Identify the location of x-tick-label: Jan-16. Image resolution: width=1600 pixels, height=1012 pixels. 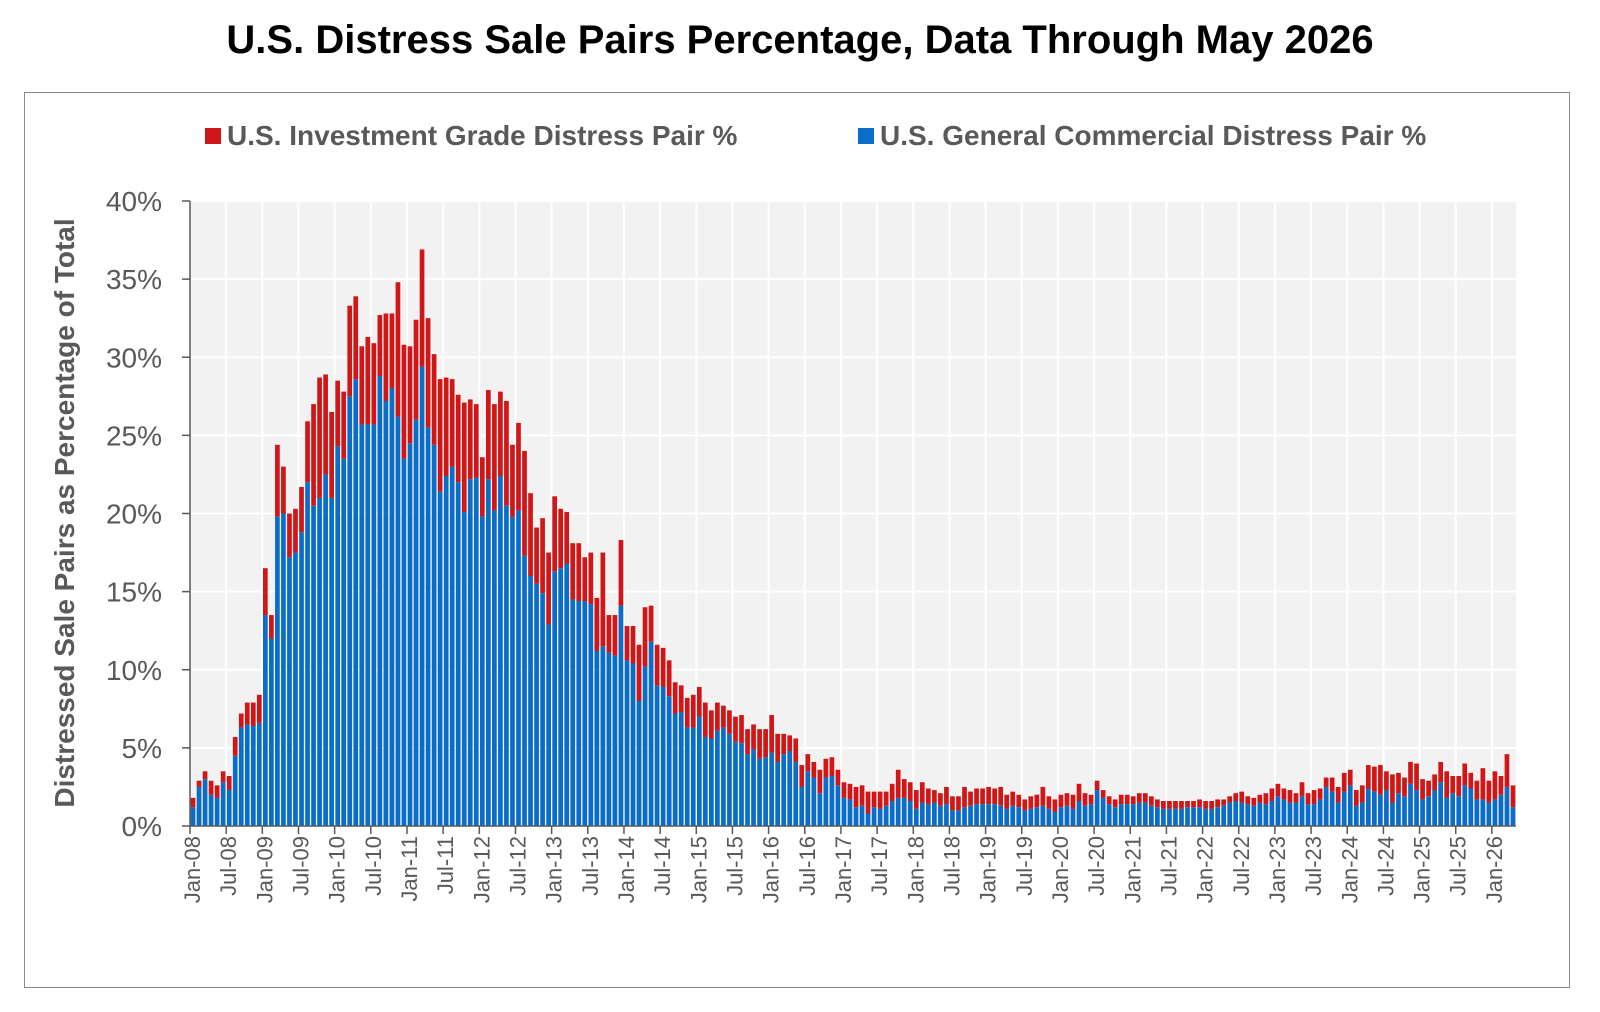
(771, 869).